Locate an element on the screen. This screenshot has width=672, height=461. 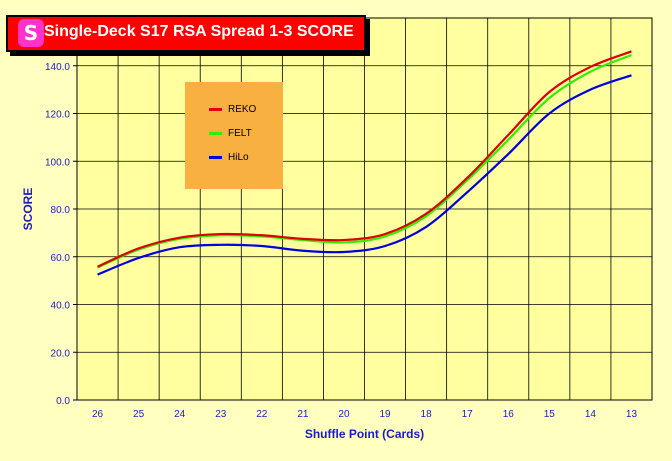
y-tick-label: 40.0 is located at coordinates (61, 306).